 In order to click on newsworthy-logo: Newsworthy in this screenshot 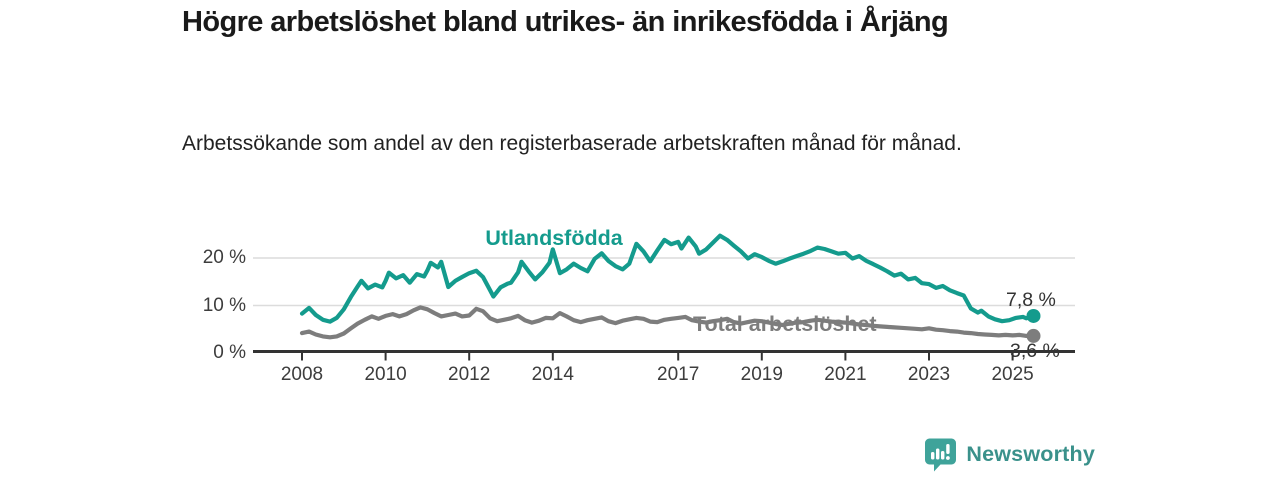, I will do `click(1009, 454)`.